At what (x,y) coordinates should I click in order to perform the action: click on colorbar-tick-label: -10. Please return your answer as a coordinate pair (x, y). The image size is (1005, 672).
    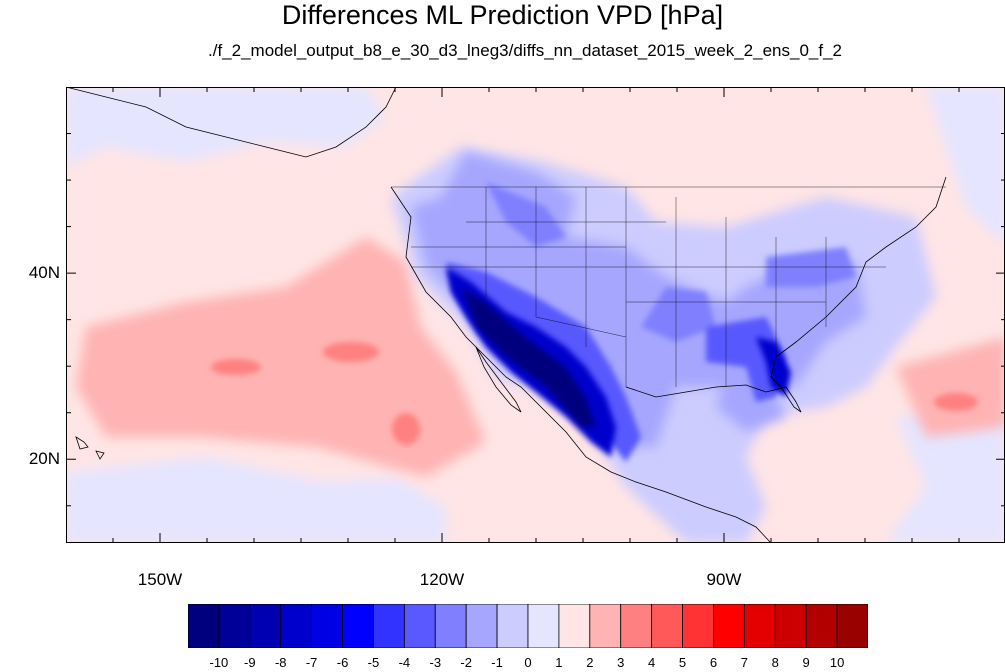
    Looking at the image, I should click on (219, 662).